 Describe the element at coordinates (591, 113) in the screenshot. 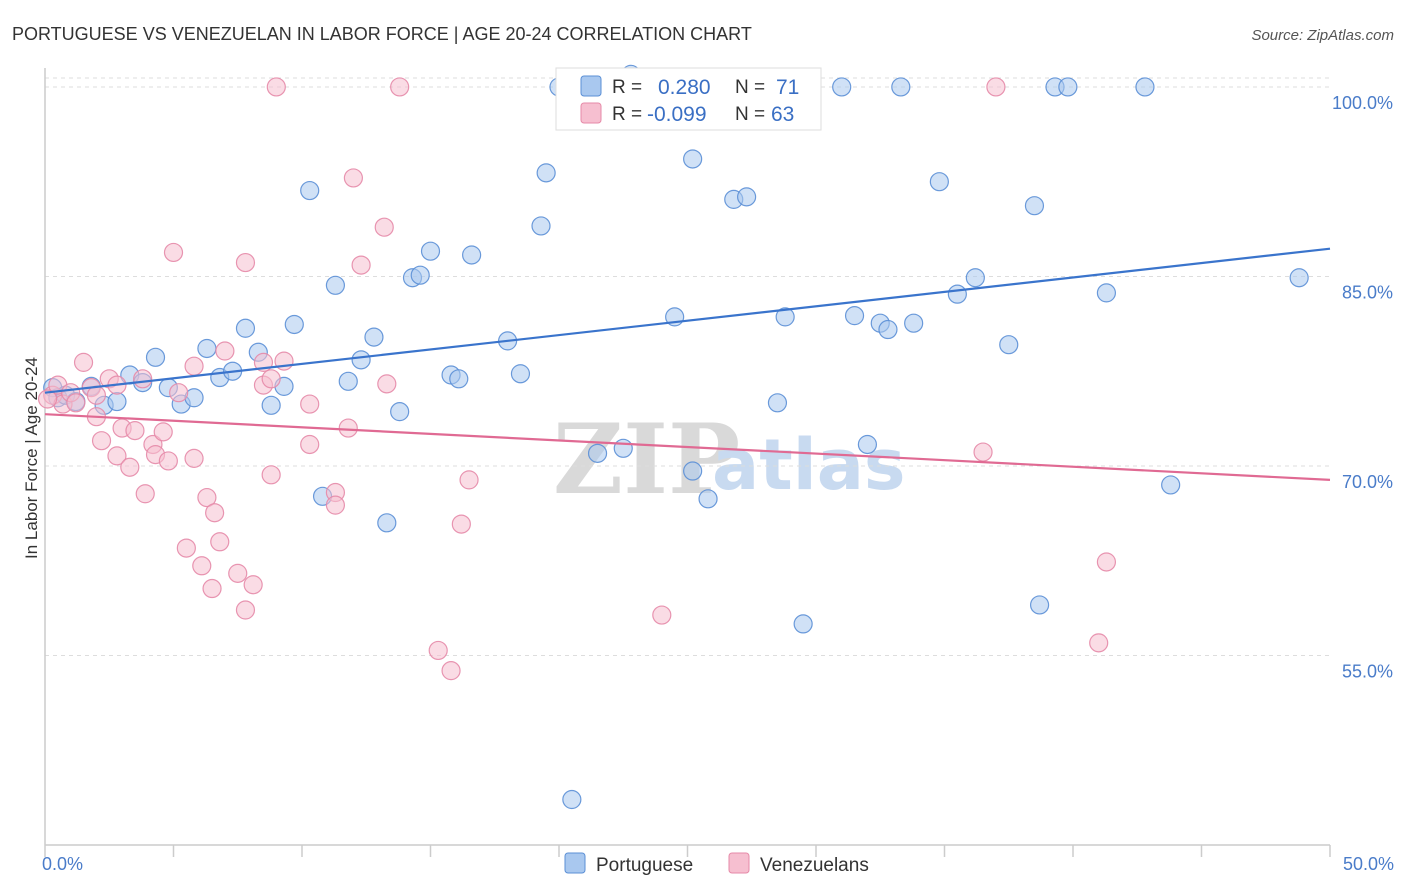

I see `legend-swatch-venezuelans` at that location.